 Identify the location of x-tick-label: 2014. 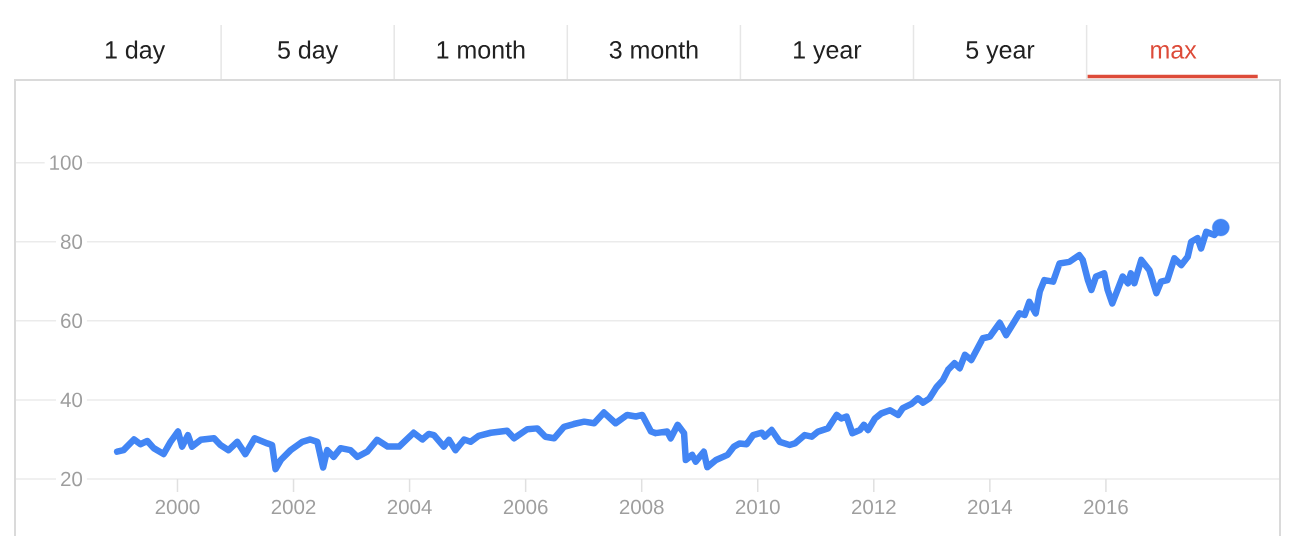
(990, 507).